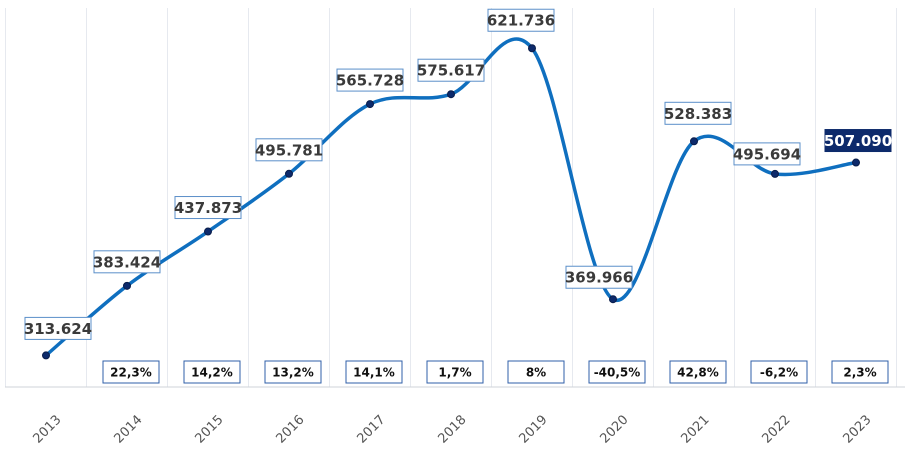  I want to click on value-label: 565.728, so click(370, 80).